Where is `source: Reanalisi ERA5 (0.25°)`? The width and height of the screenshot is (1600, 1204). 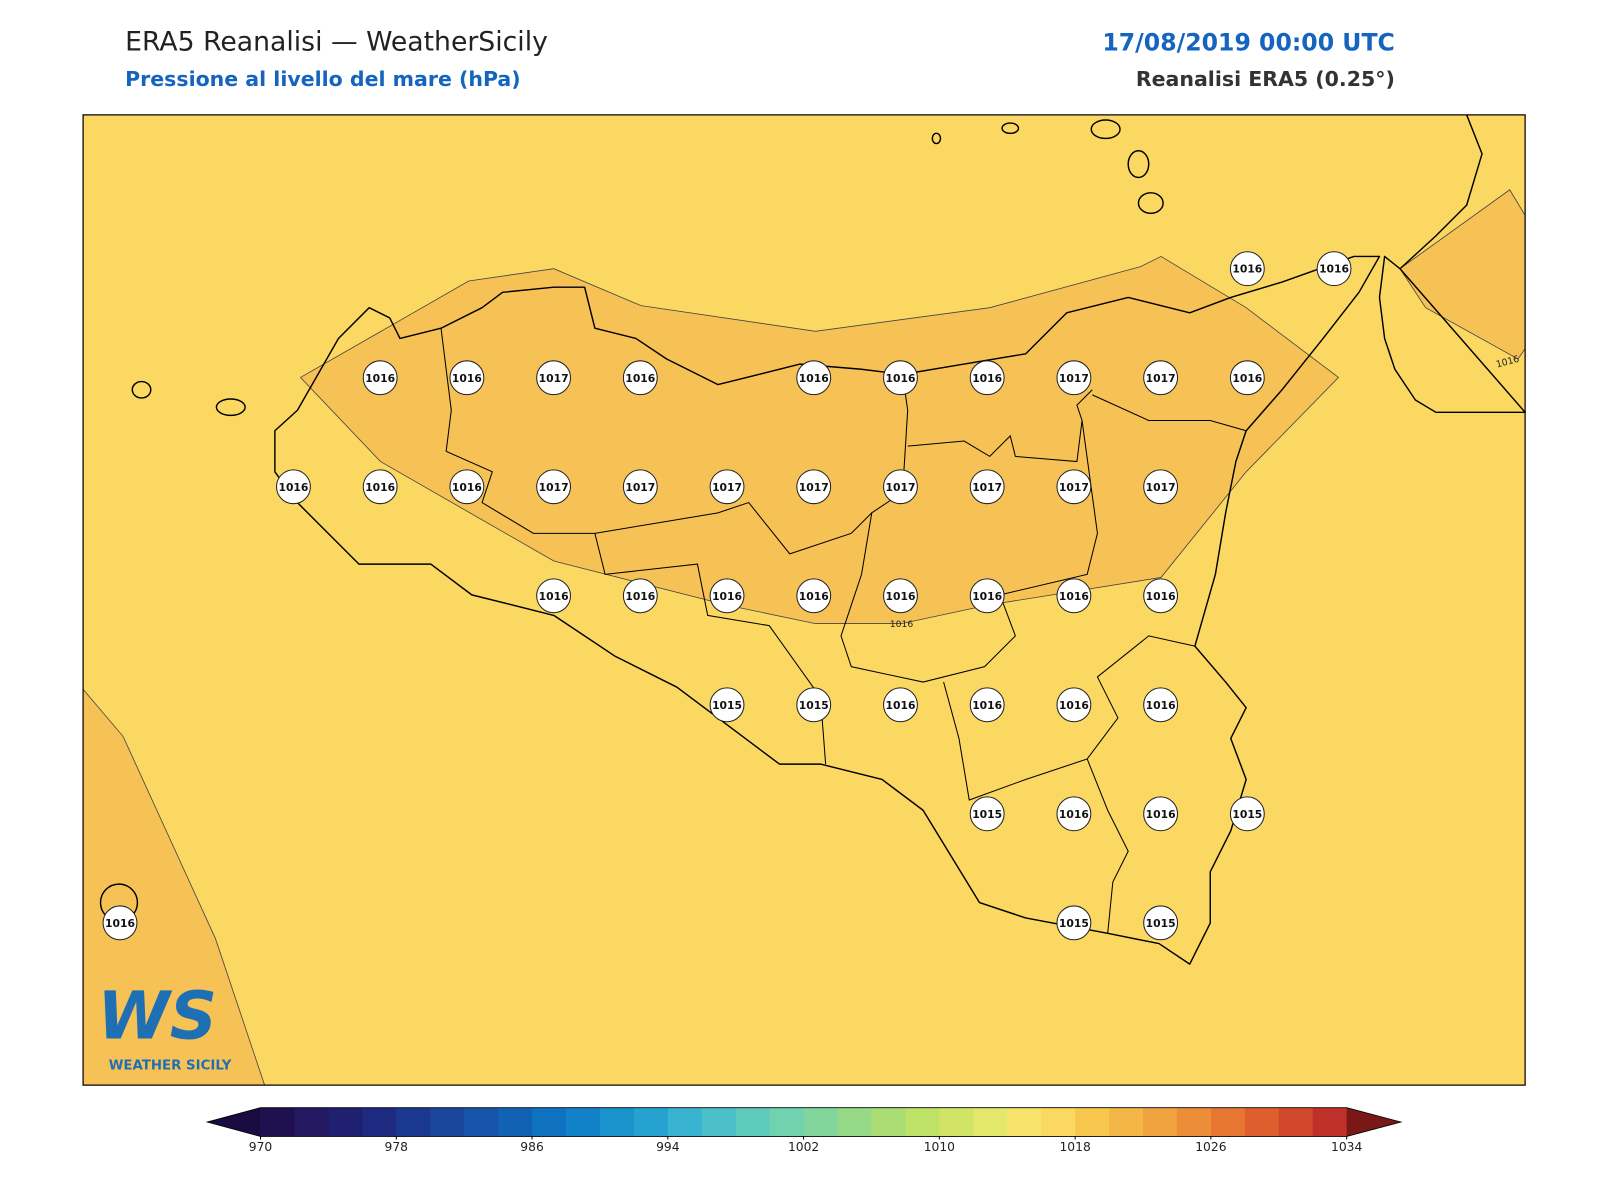
source: Reanalisi ERA5 (0.25°) is located at coordinates (1265, 79).